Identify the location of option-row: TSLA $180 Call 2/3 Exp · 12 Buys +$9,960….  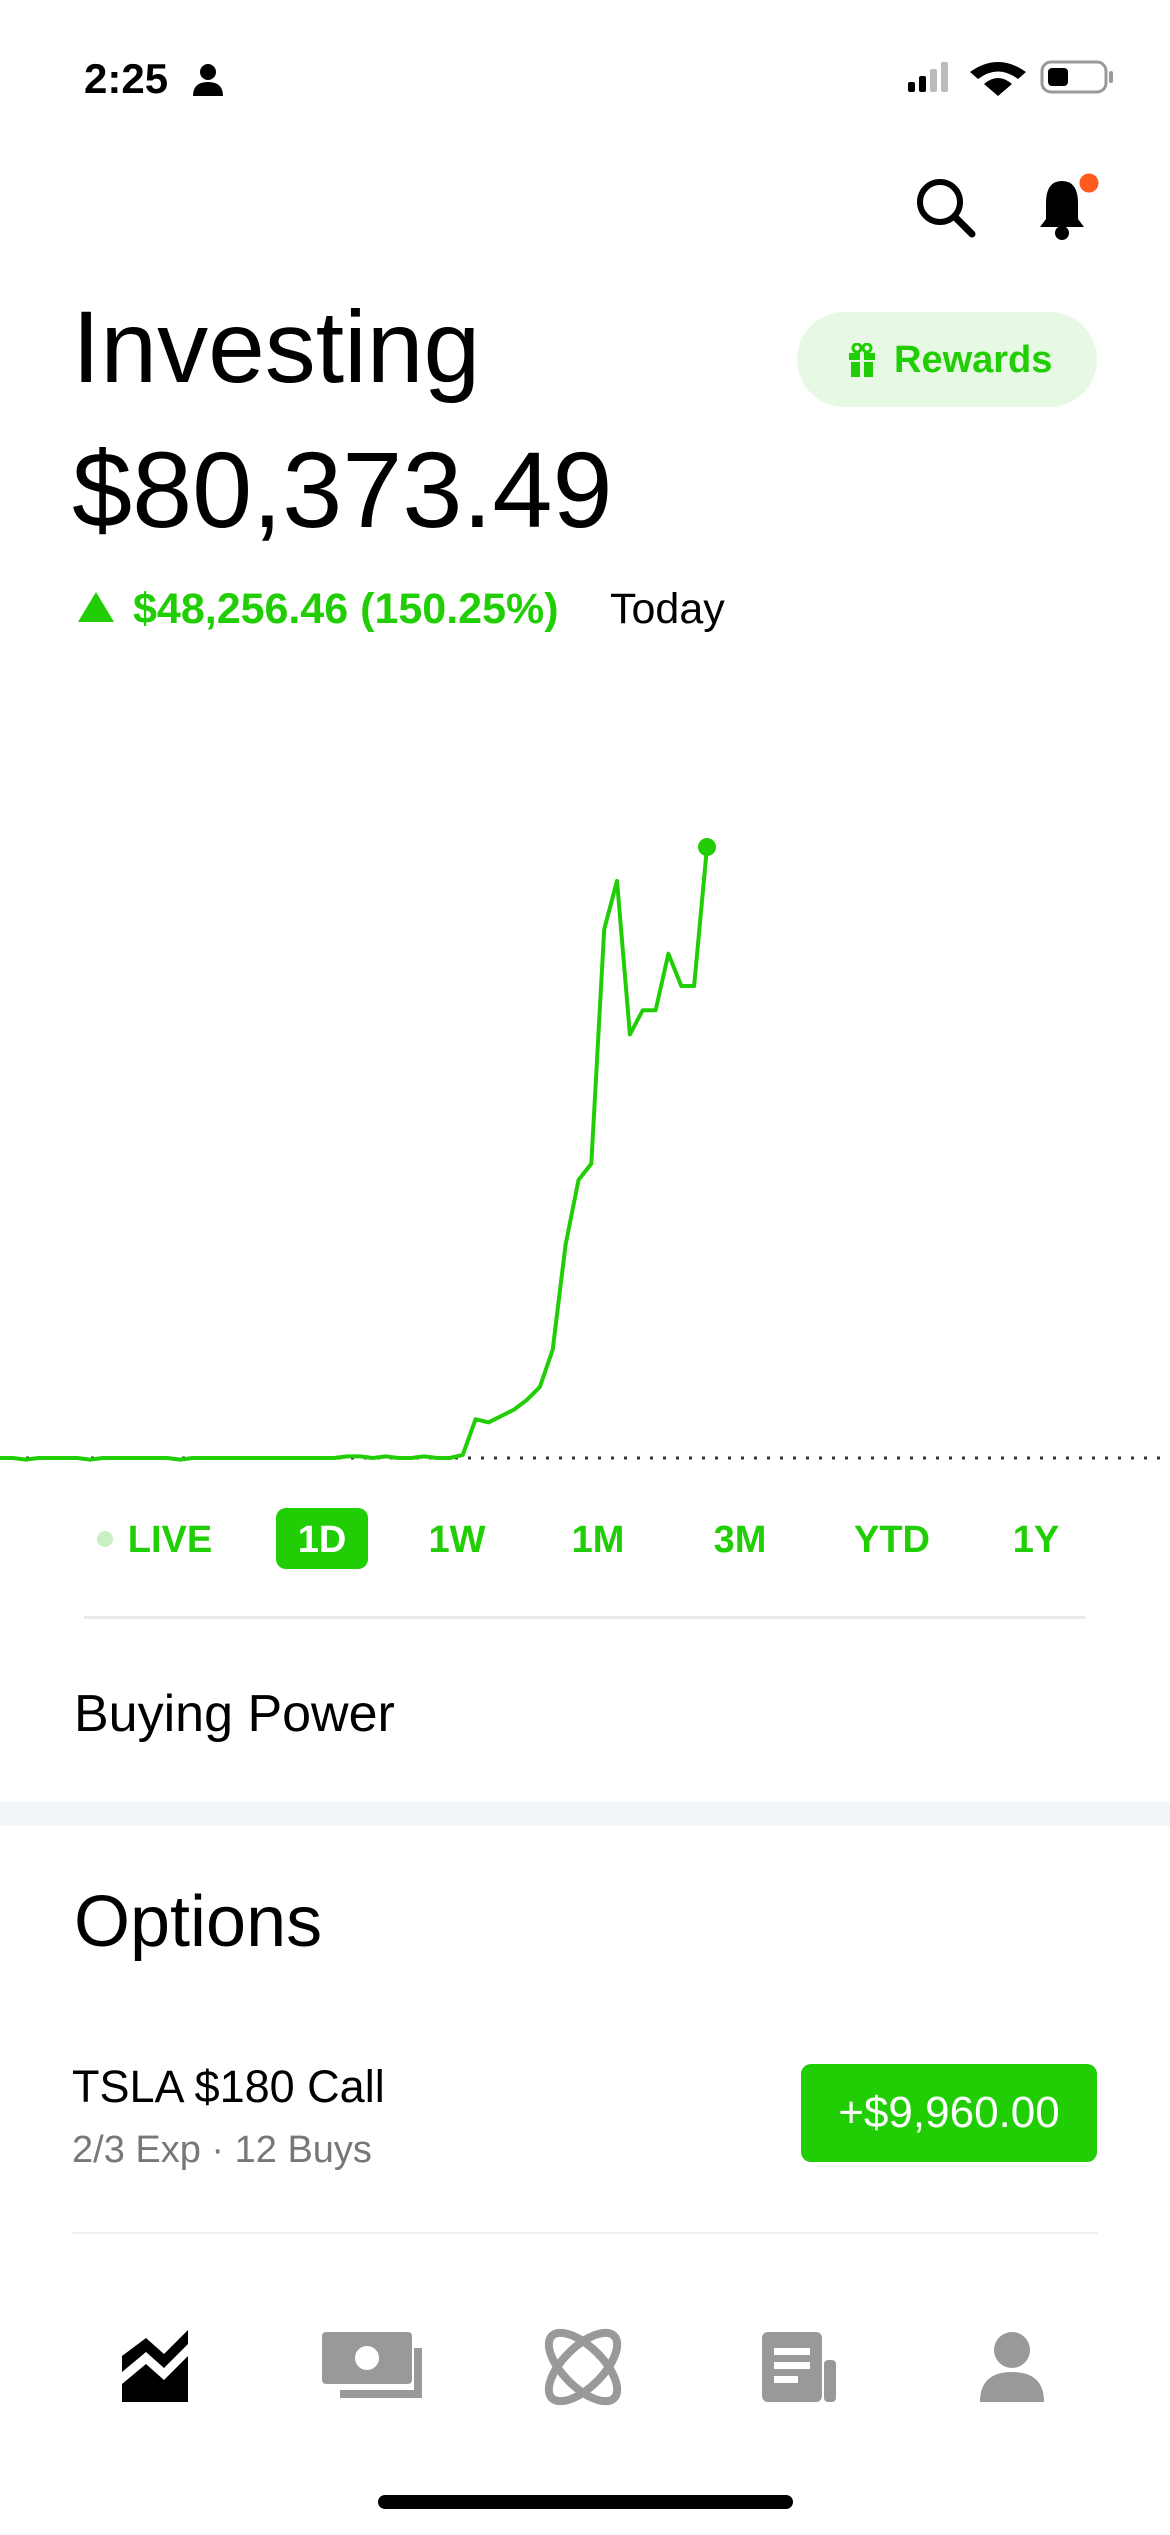
(585, 2115).